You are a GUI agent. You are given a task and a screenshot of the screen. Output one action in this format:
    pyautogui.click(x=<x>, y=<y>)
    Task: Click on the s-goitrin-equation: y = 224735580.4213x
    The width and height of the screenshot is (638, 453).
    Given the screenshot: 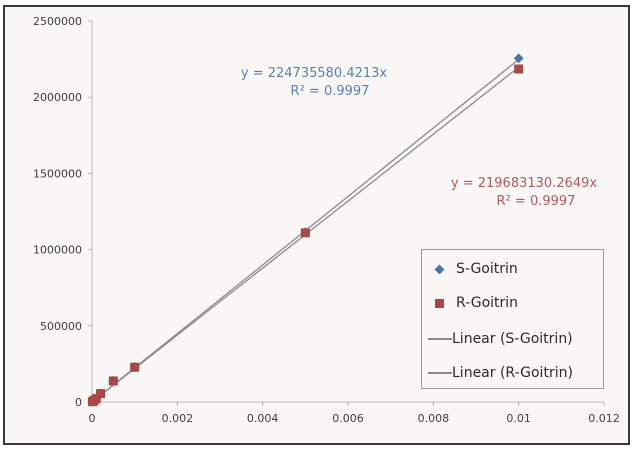 What is the action you would take?
    pyautogui.click(x=314, y=73)
    